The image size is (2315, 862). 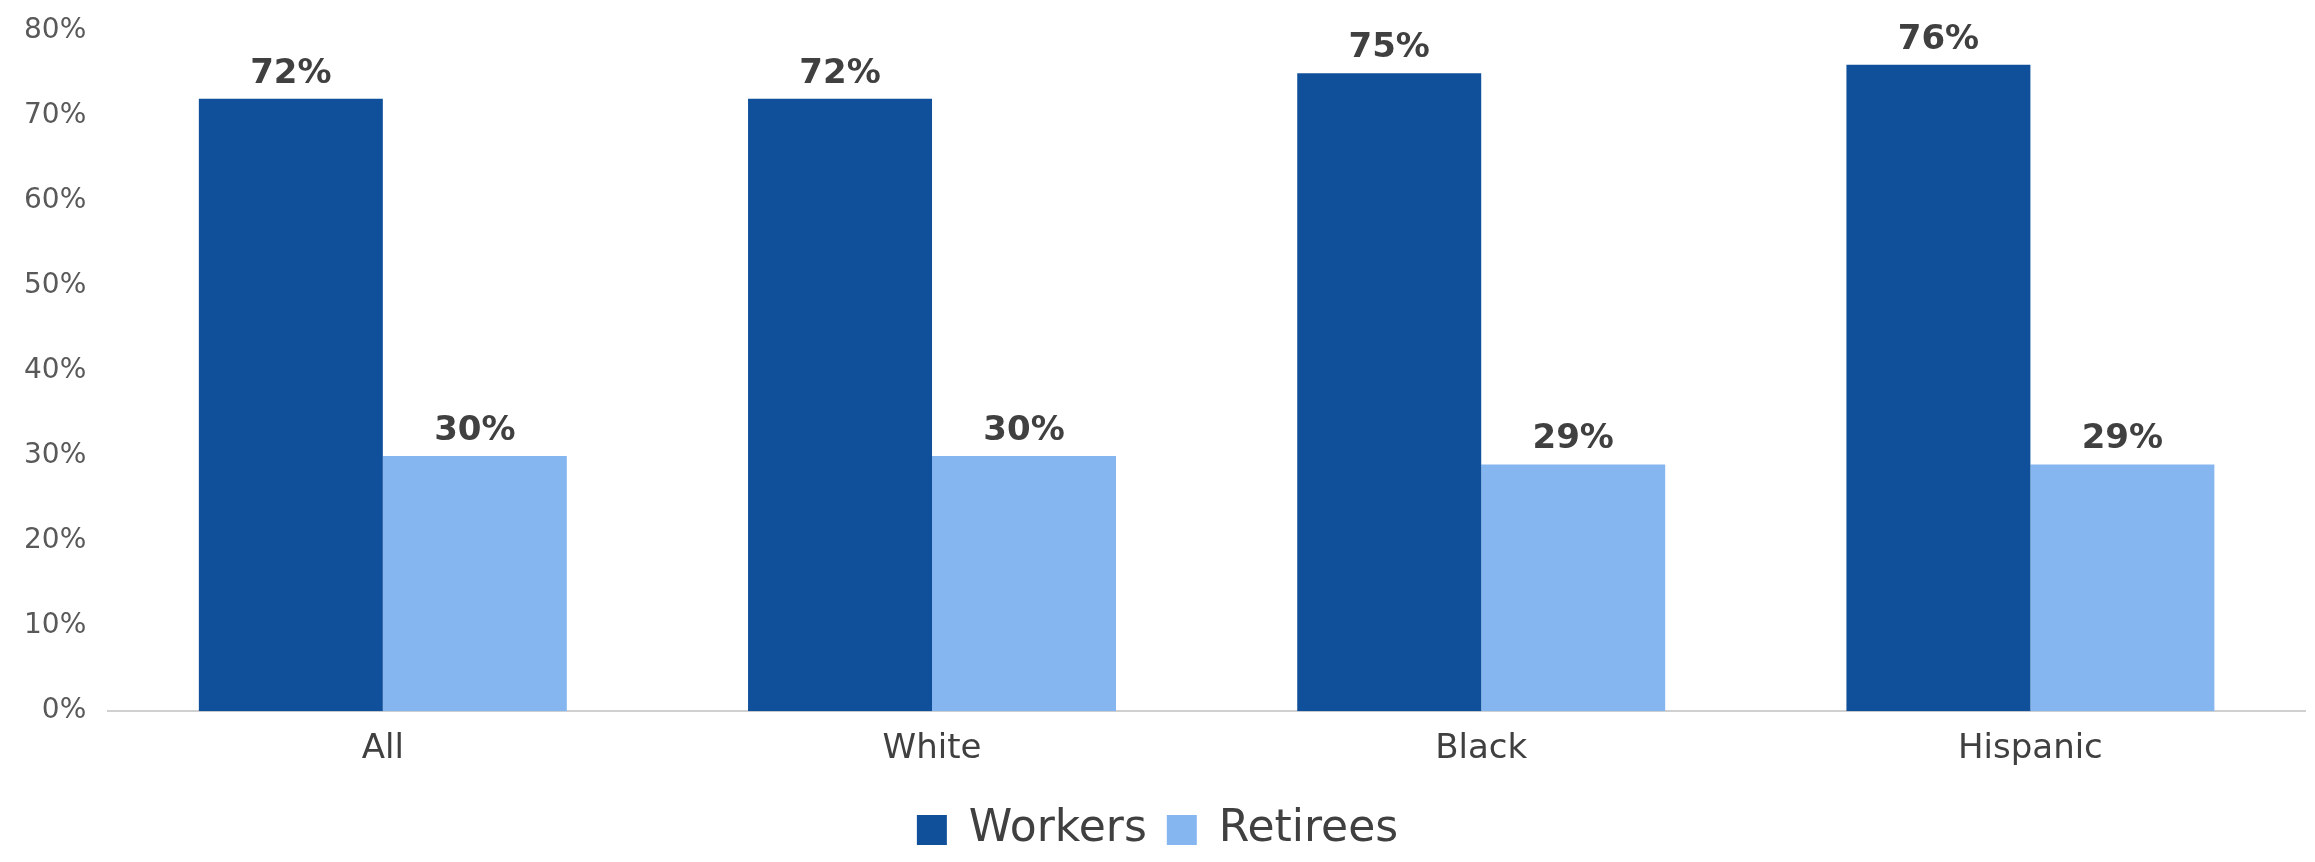 What do you see at coordinates (1481, 746) in the screenshot?
I see `x-tick-label: Black` at bounding box center [1481, 746].